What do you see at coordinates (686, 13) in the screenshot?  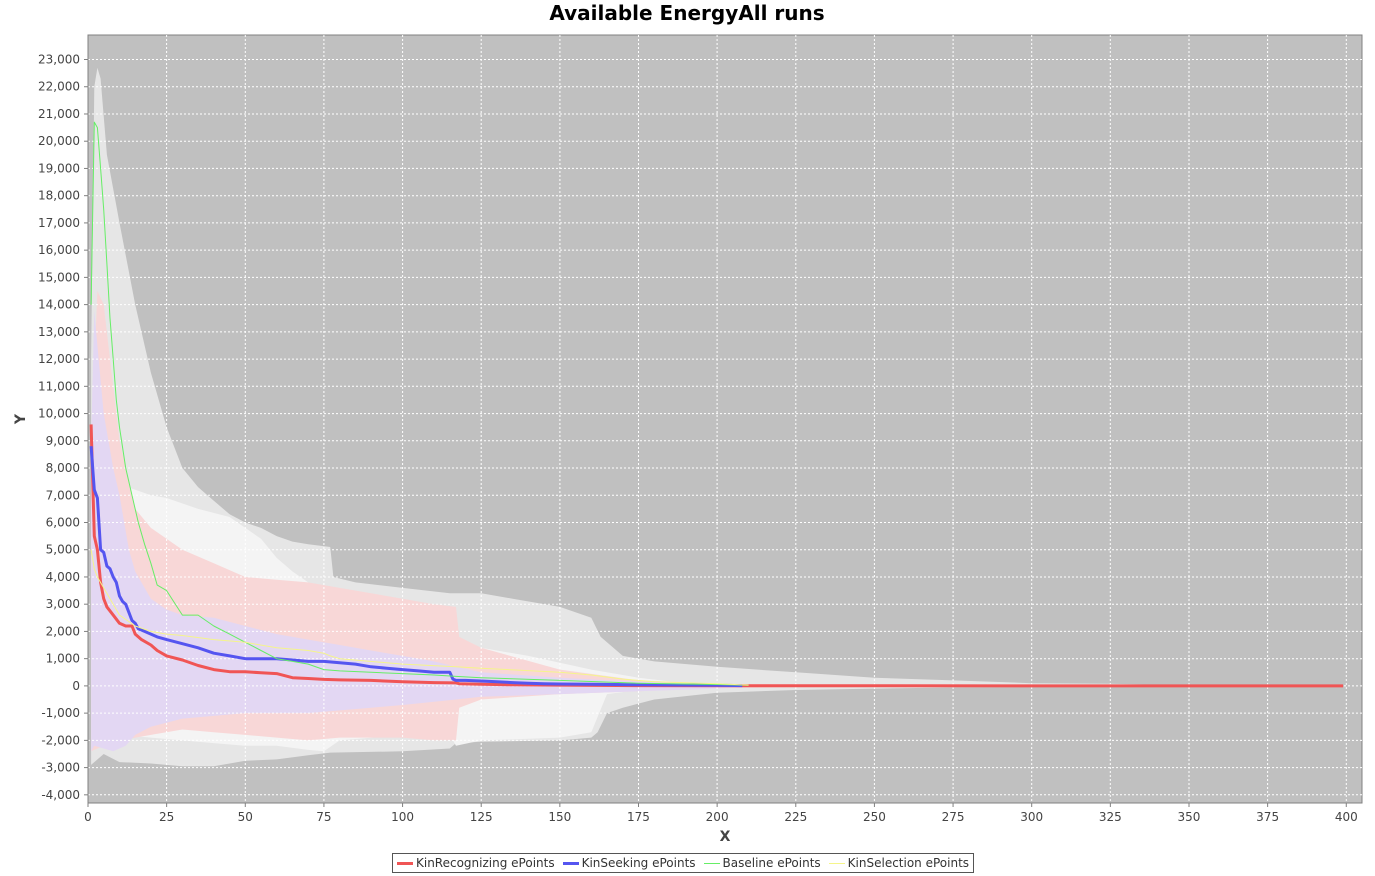 I see `chart-title: Available EnergyAll runs` at bounding box center [686, 13].